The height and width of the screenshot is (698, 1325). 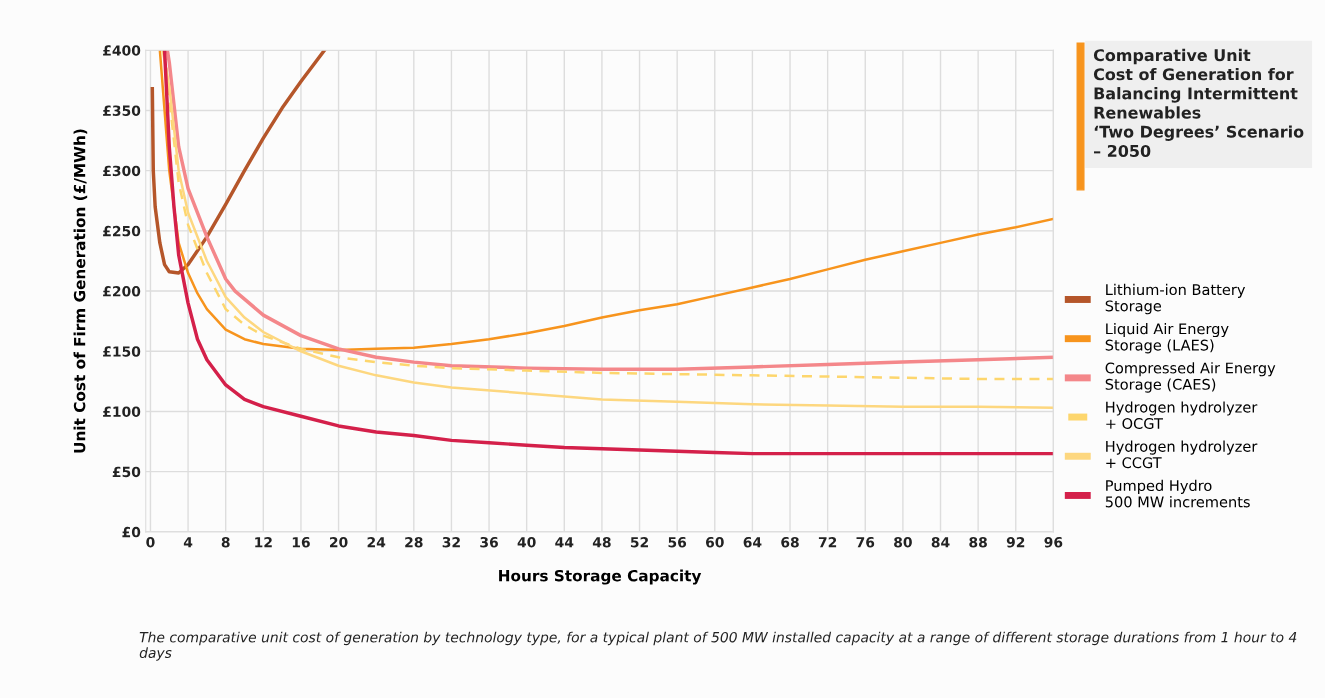 What do you see at coordinates (150, 542) in the screenshot?
I see `x-tick-label: 0` at bounding box center [150, 542].